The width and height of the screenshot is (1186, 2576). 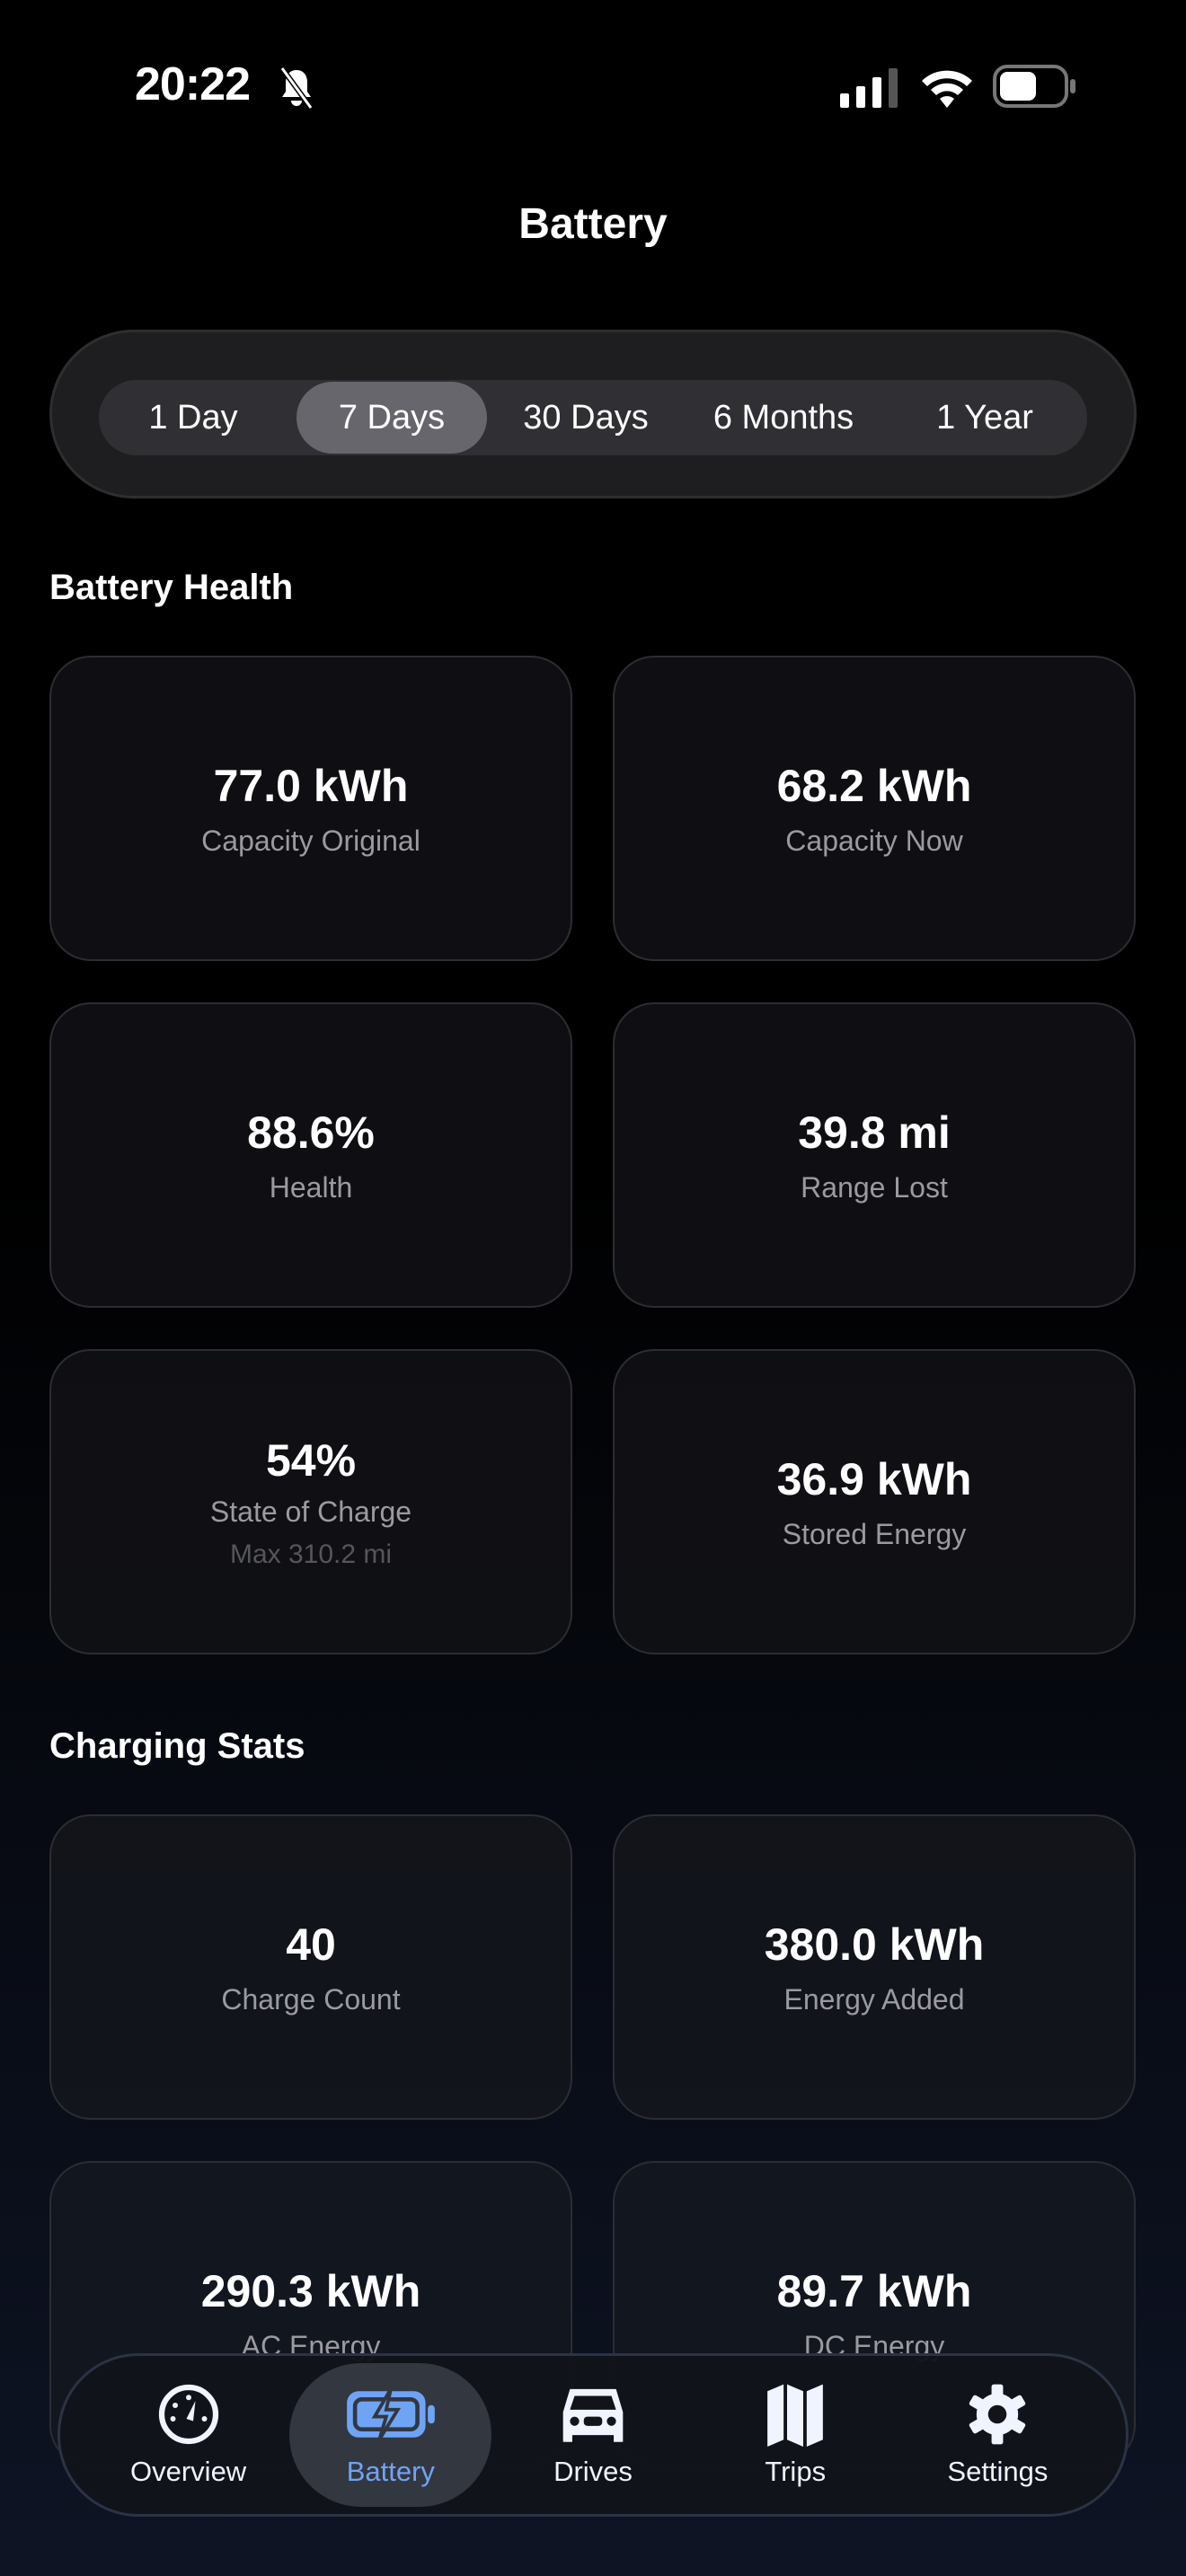 I want to click on car-icon, so click(x=593, y=2415).